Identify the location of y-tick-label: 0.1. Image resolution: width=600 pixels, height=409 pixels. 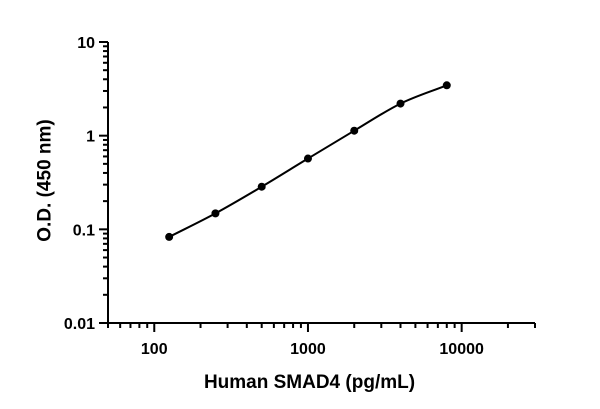
(84, 230).